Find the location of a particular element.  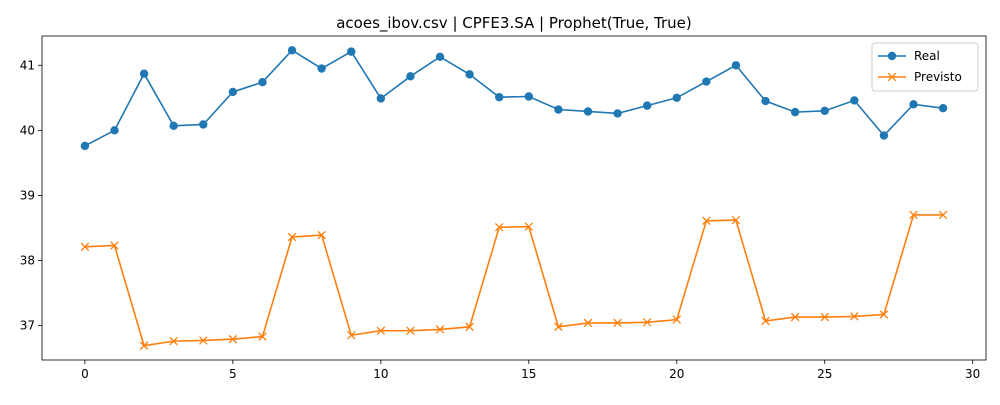

legend-marker-previsto is located at coordinates (892, 77).